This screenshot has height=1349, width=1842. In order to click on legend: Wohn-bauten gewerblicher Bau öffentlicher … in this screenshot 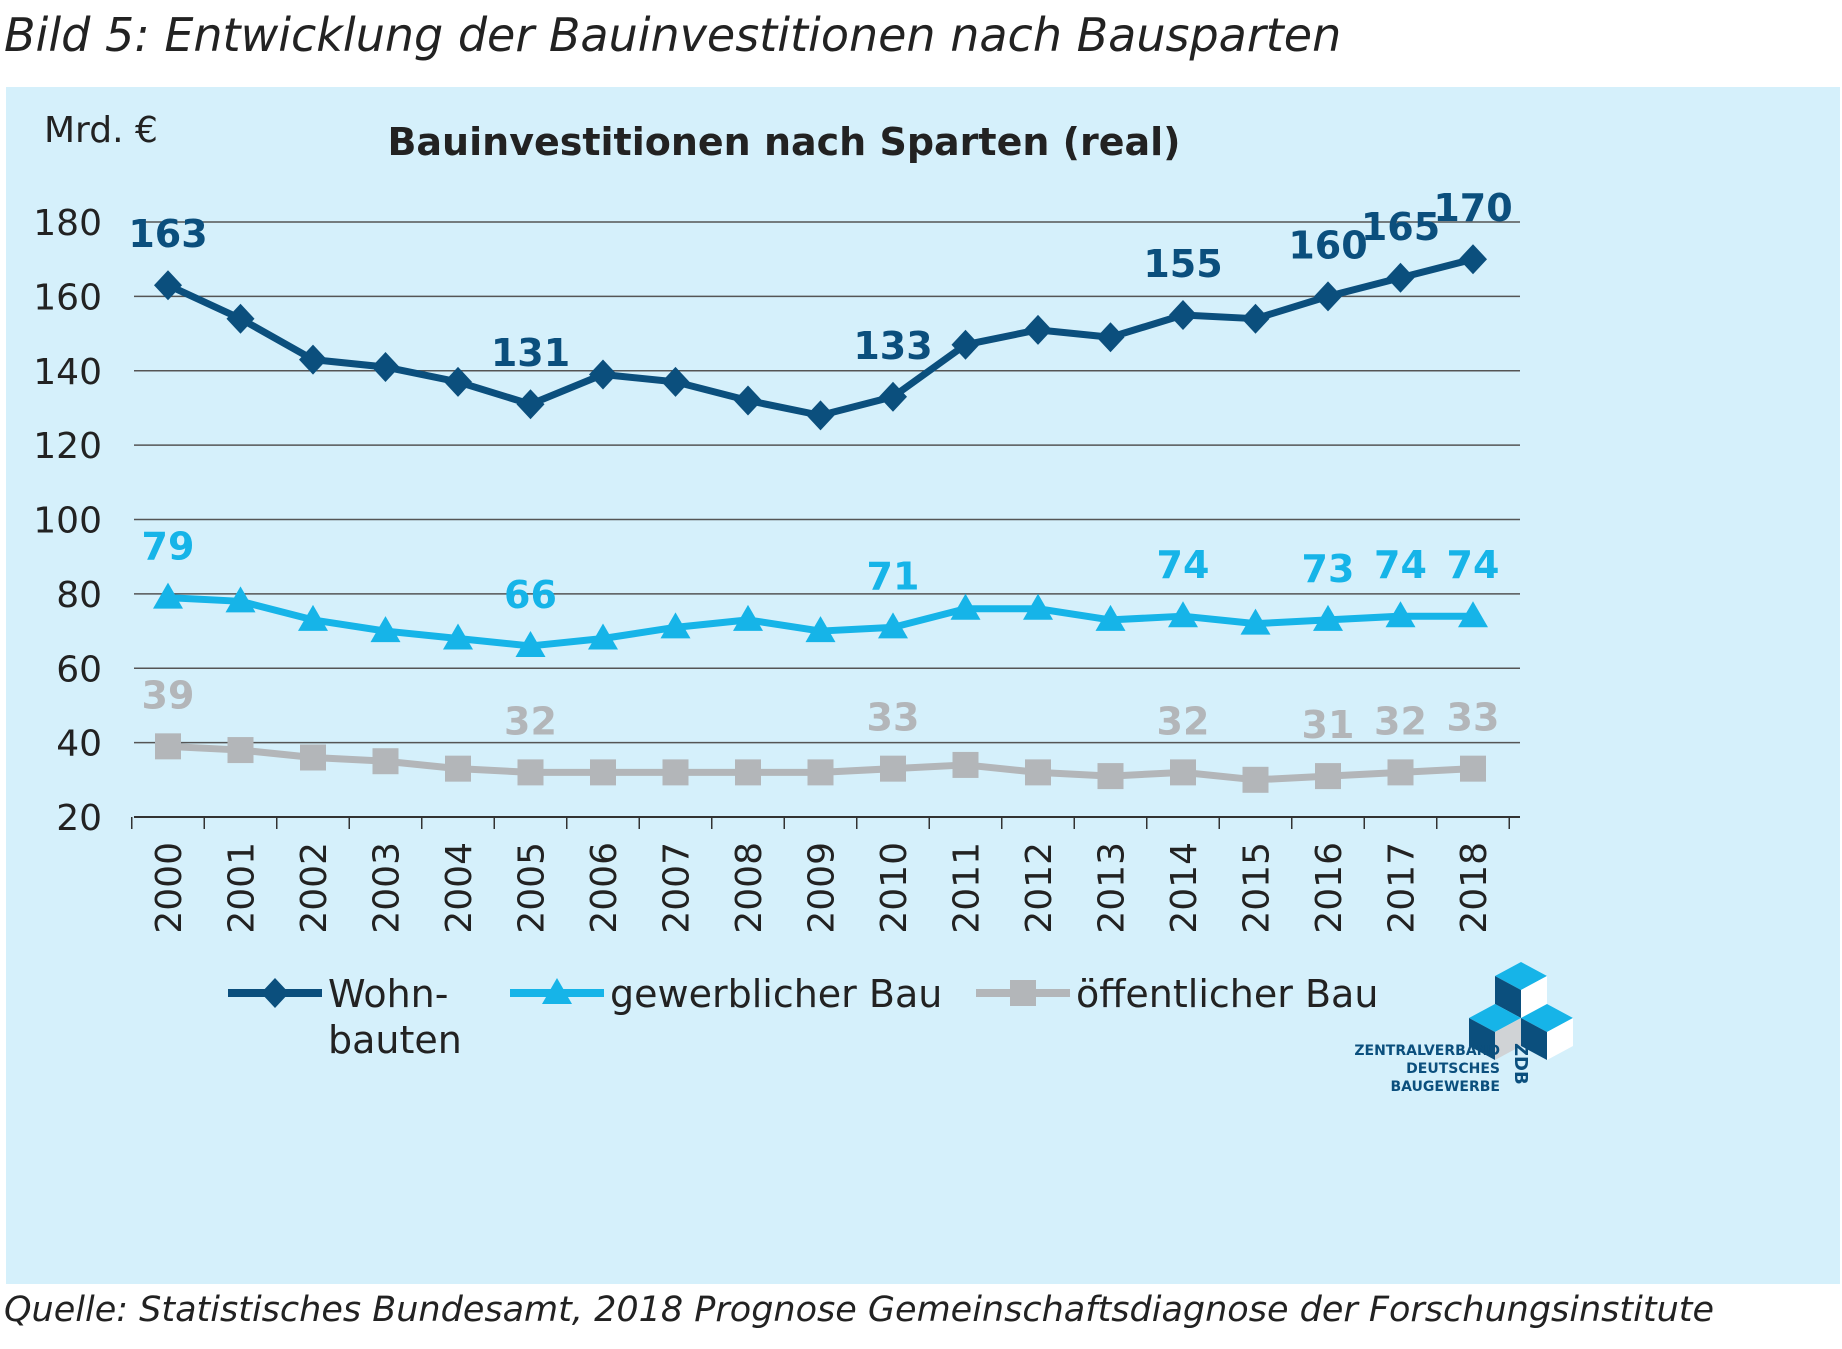, I will do `click(803, 1017)`.